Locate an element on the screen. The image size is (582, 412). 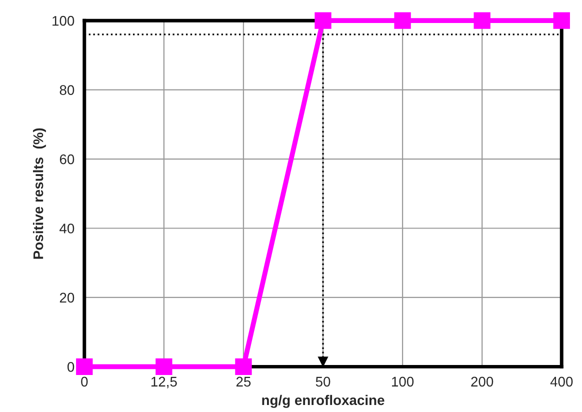
x-tick-label: 50 is located at coordinates (323, 381).